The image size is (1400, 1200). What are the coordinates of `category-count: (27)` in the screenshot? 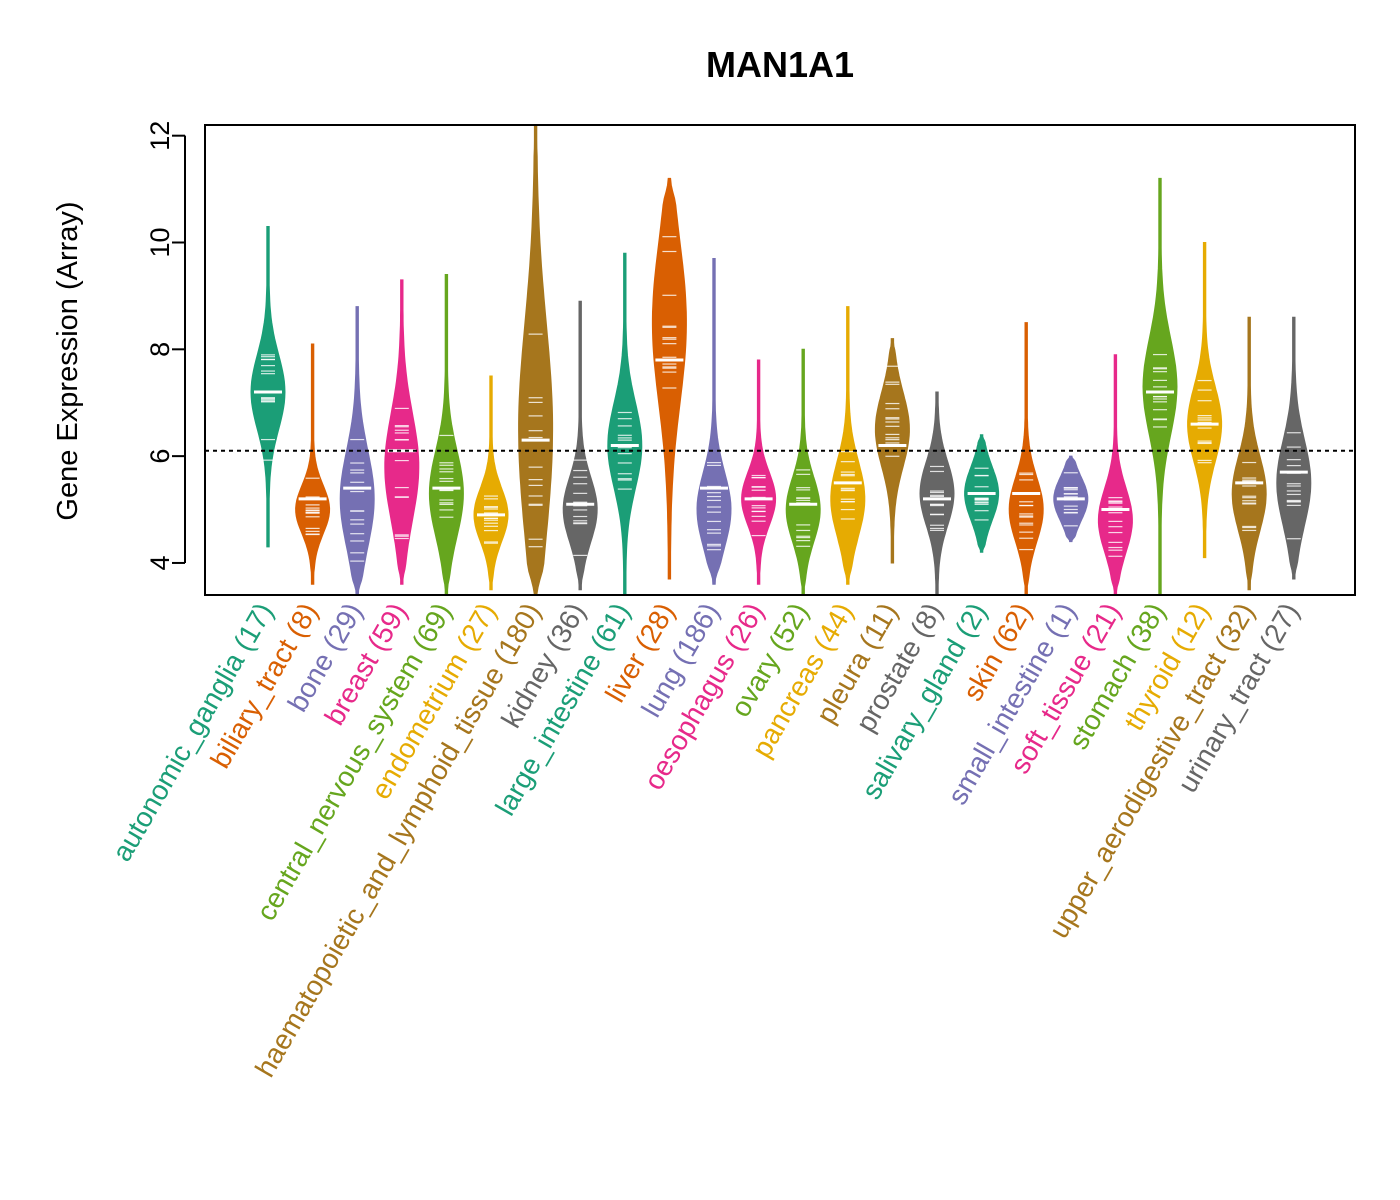 It's located at (1277, 630).